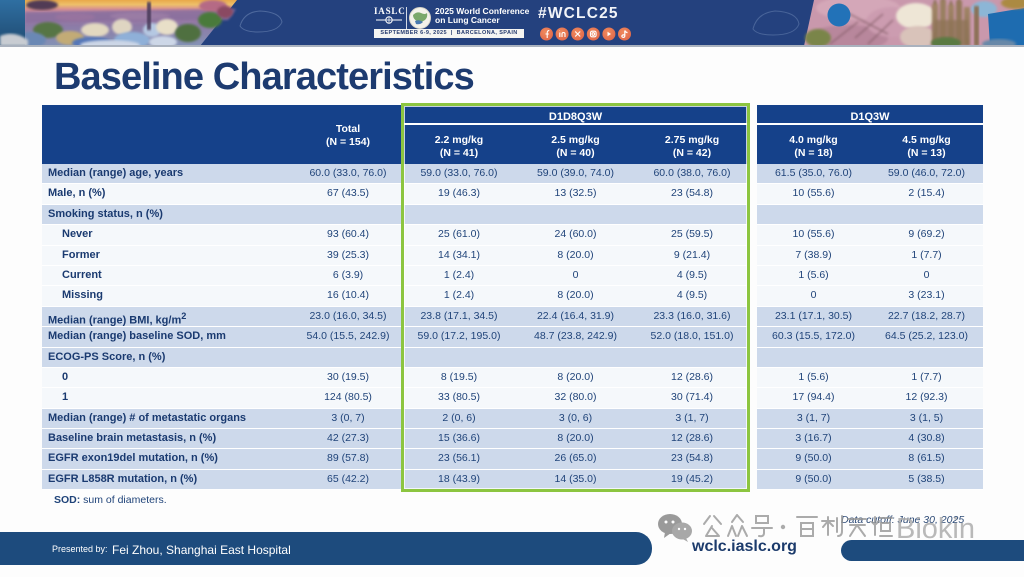 The image size is (1024, 577). What do you see at coordinates (935, 529) in the screenshot?
I see `svg-text: Biokin` at bounding box center [935, 529].